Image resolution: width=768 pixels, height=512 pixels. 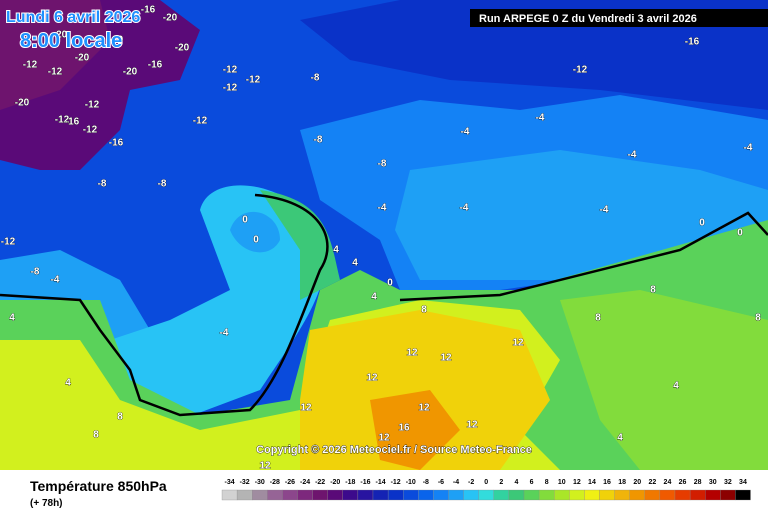 What do you see at coordinates (320, 482) in the screenshot?
I see `legend-label: -22` at bounding box center [320, 482].